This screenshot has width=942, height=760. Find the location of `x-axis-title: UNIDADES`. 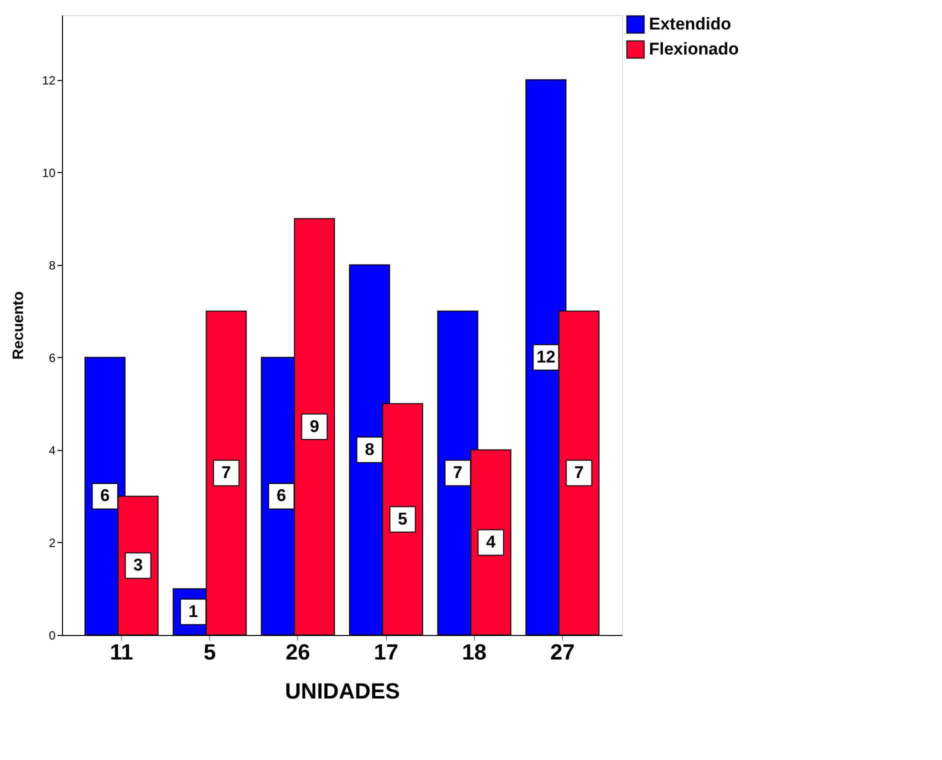

x-axis-title: UNIDADES is located at coordinates (342, 691).